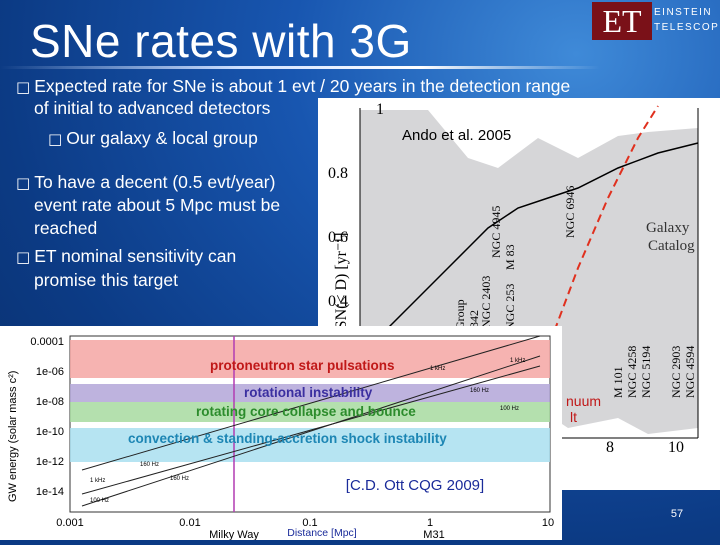 This screenshot has width=720, height=545. I want to click on ott-citation: [C.D. Ott CQG 2009], so click(415, 486).